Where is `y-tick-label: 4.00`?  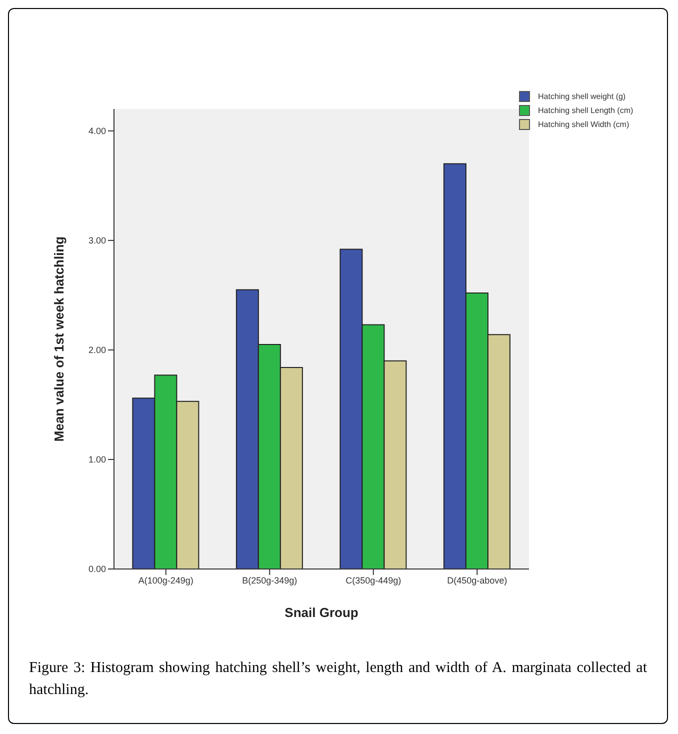
y-tick-label: 4.00 is located at coordinates (97, 131).